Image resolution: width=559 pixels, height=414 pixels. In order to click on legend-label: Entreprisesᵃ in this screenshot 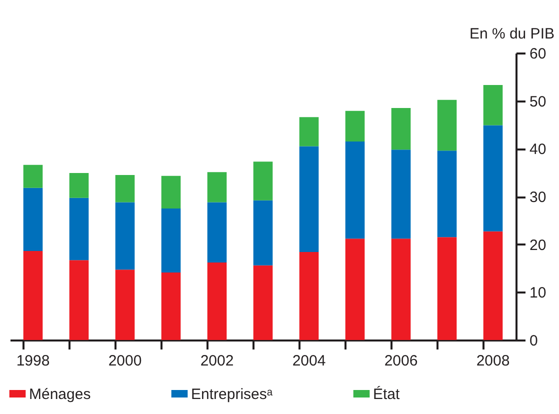, I will do `click(232, 394)`.